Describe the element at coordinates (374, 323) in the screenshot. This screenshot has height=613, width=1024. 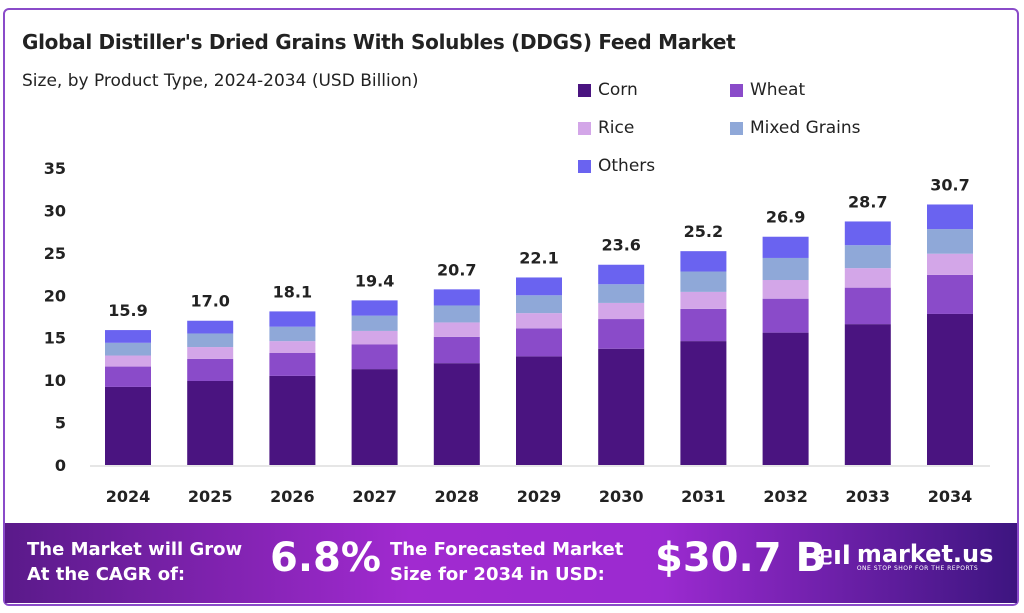
I see `bar-segment-mixed-grains-2027` at that location.